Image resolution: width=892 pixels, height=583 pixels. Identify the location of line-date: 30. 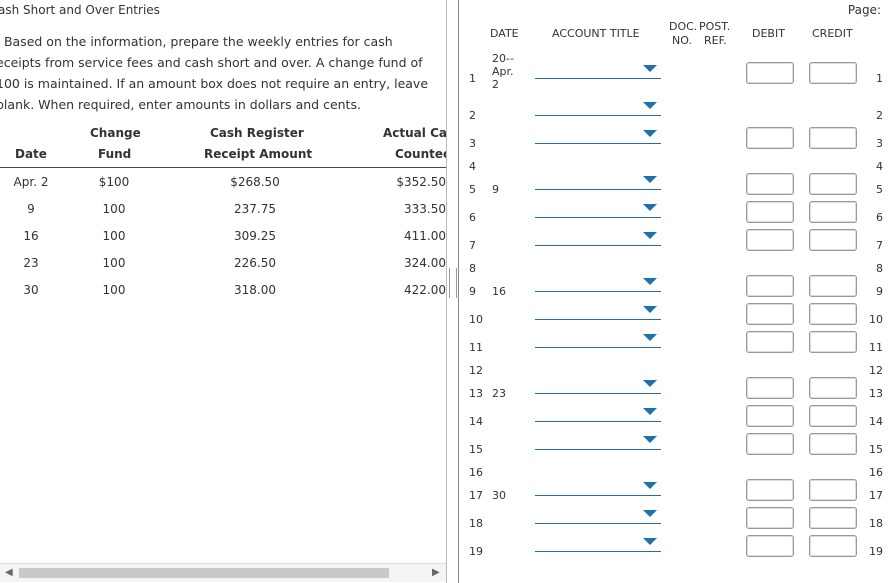
(499, 495).